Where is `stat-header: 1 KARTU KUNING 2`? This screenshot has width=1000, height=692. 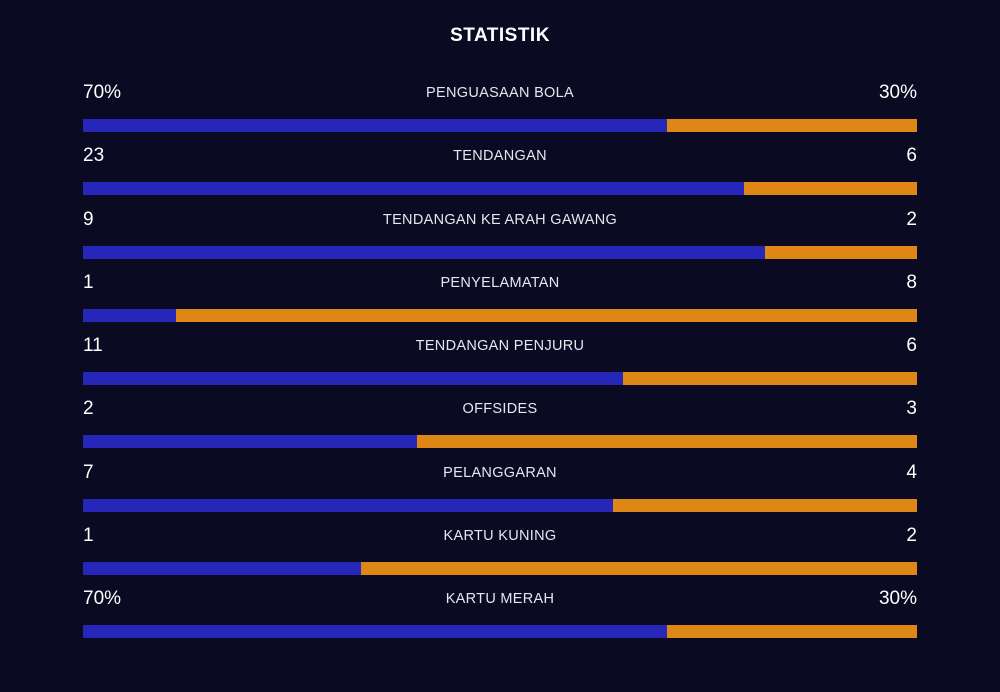
stat-header: 1 KARTU KUNING 2 is located at coordinates (500, 536).